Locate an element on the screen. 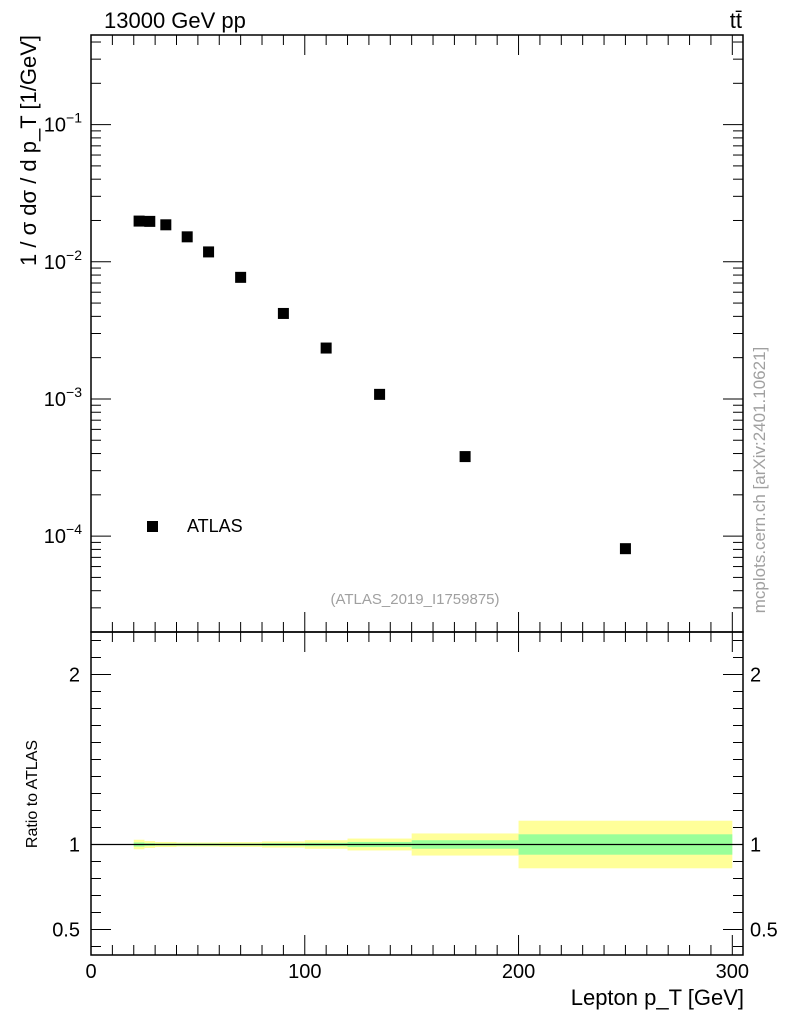  y-tick-label: 10⁻² is located at coordinates (63, 260).